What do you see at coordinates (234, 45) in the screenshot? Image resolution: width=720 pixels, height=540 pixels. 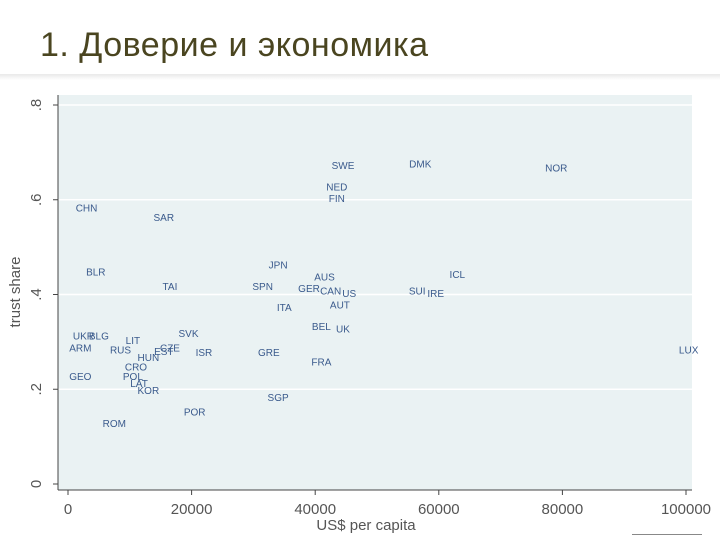 I see `slide-title: 1. Доверие и экономика` at bounding box center [234, 45].